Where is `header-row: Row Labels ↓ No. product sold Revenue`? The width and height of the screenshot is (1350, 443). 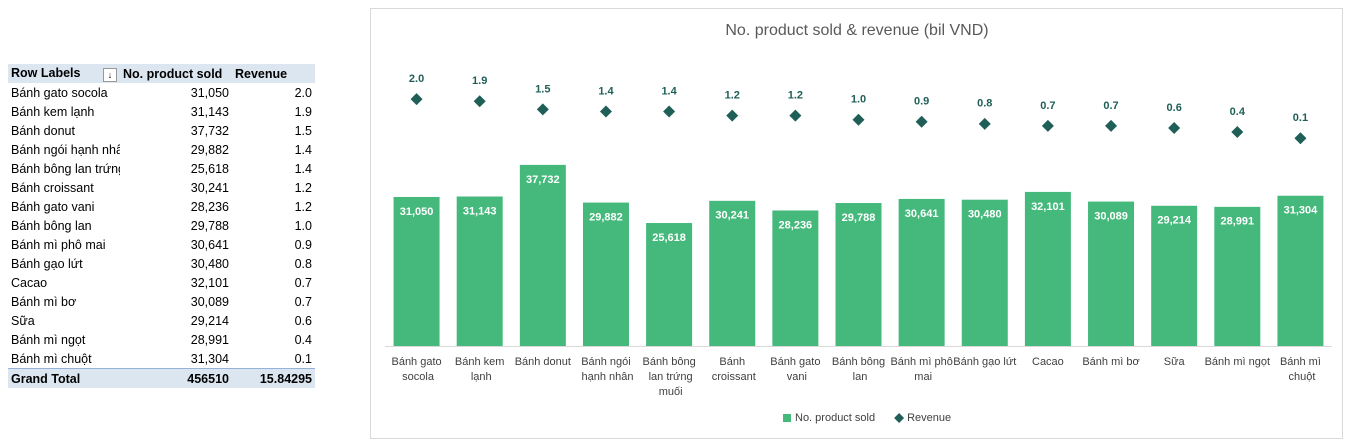 header-row: Row Labels ↓ No. product sold Revenue is located at coordinates (161, 73).